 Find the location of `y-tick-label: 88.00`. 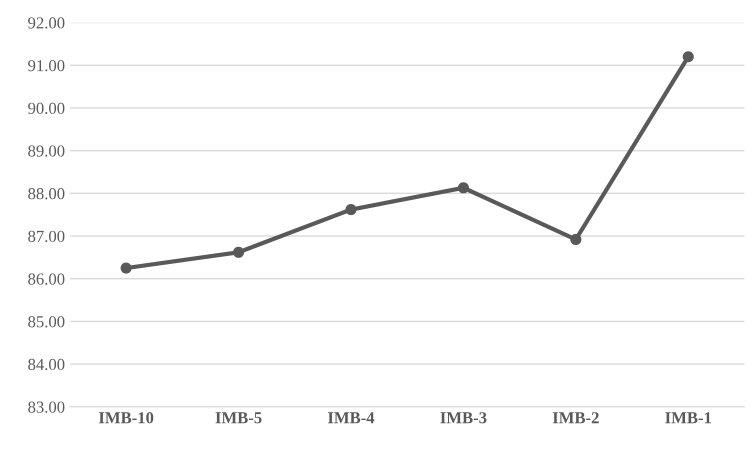

y-tick-label: 88.00 is located at coordinates (46, 194).